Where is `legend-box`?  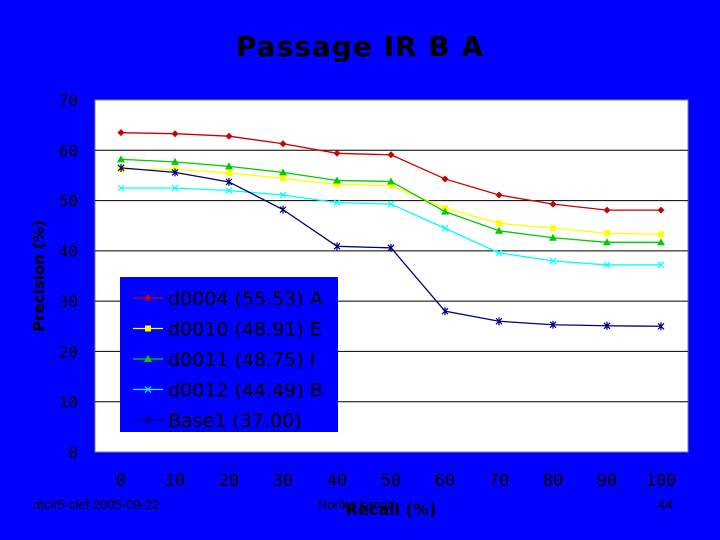 legend-box is located at coordinates (229, 354).